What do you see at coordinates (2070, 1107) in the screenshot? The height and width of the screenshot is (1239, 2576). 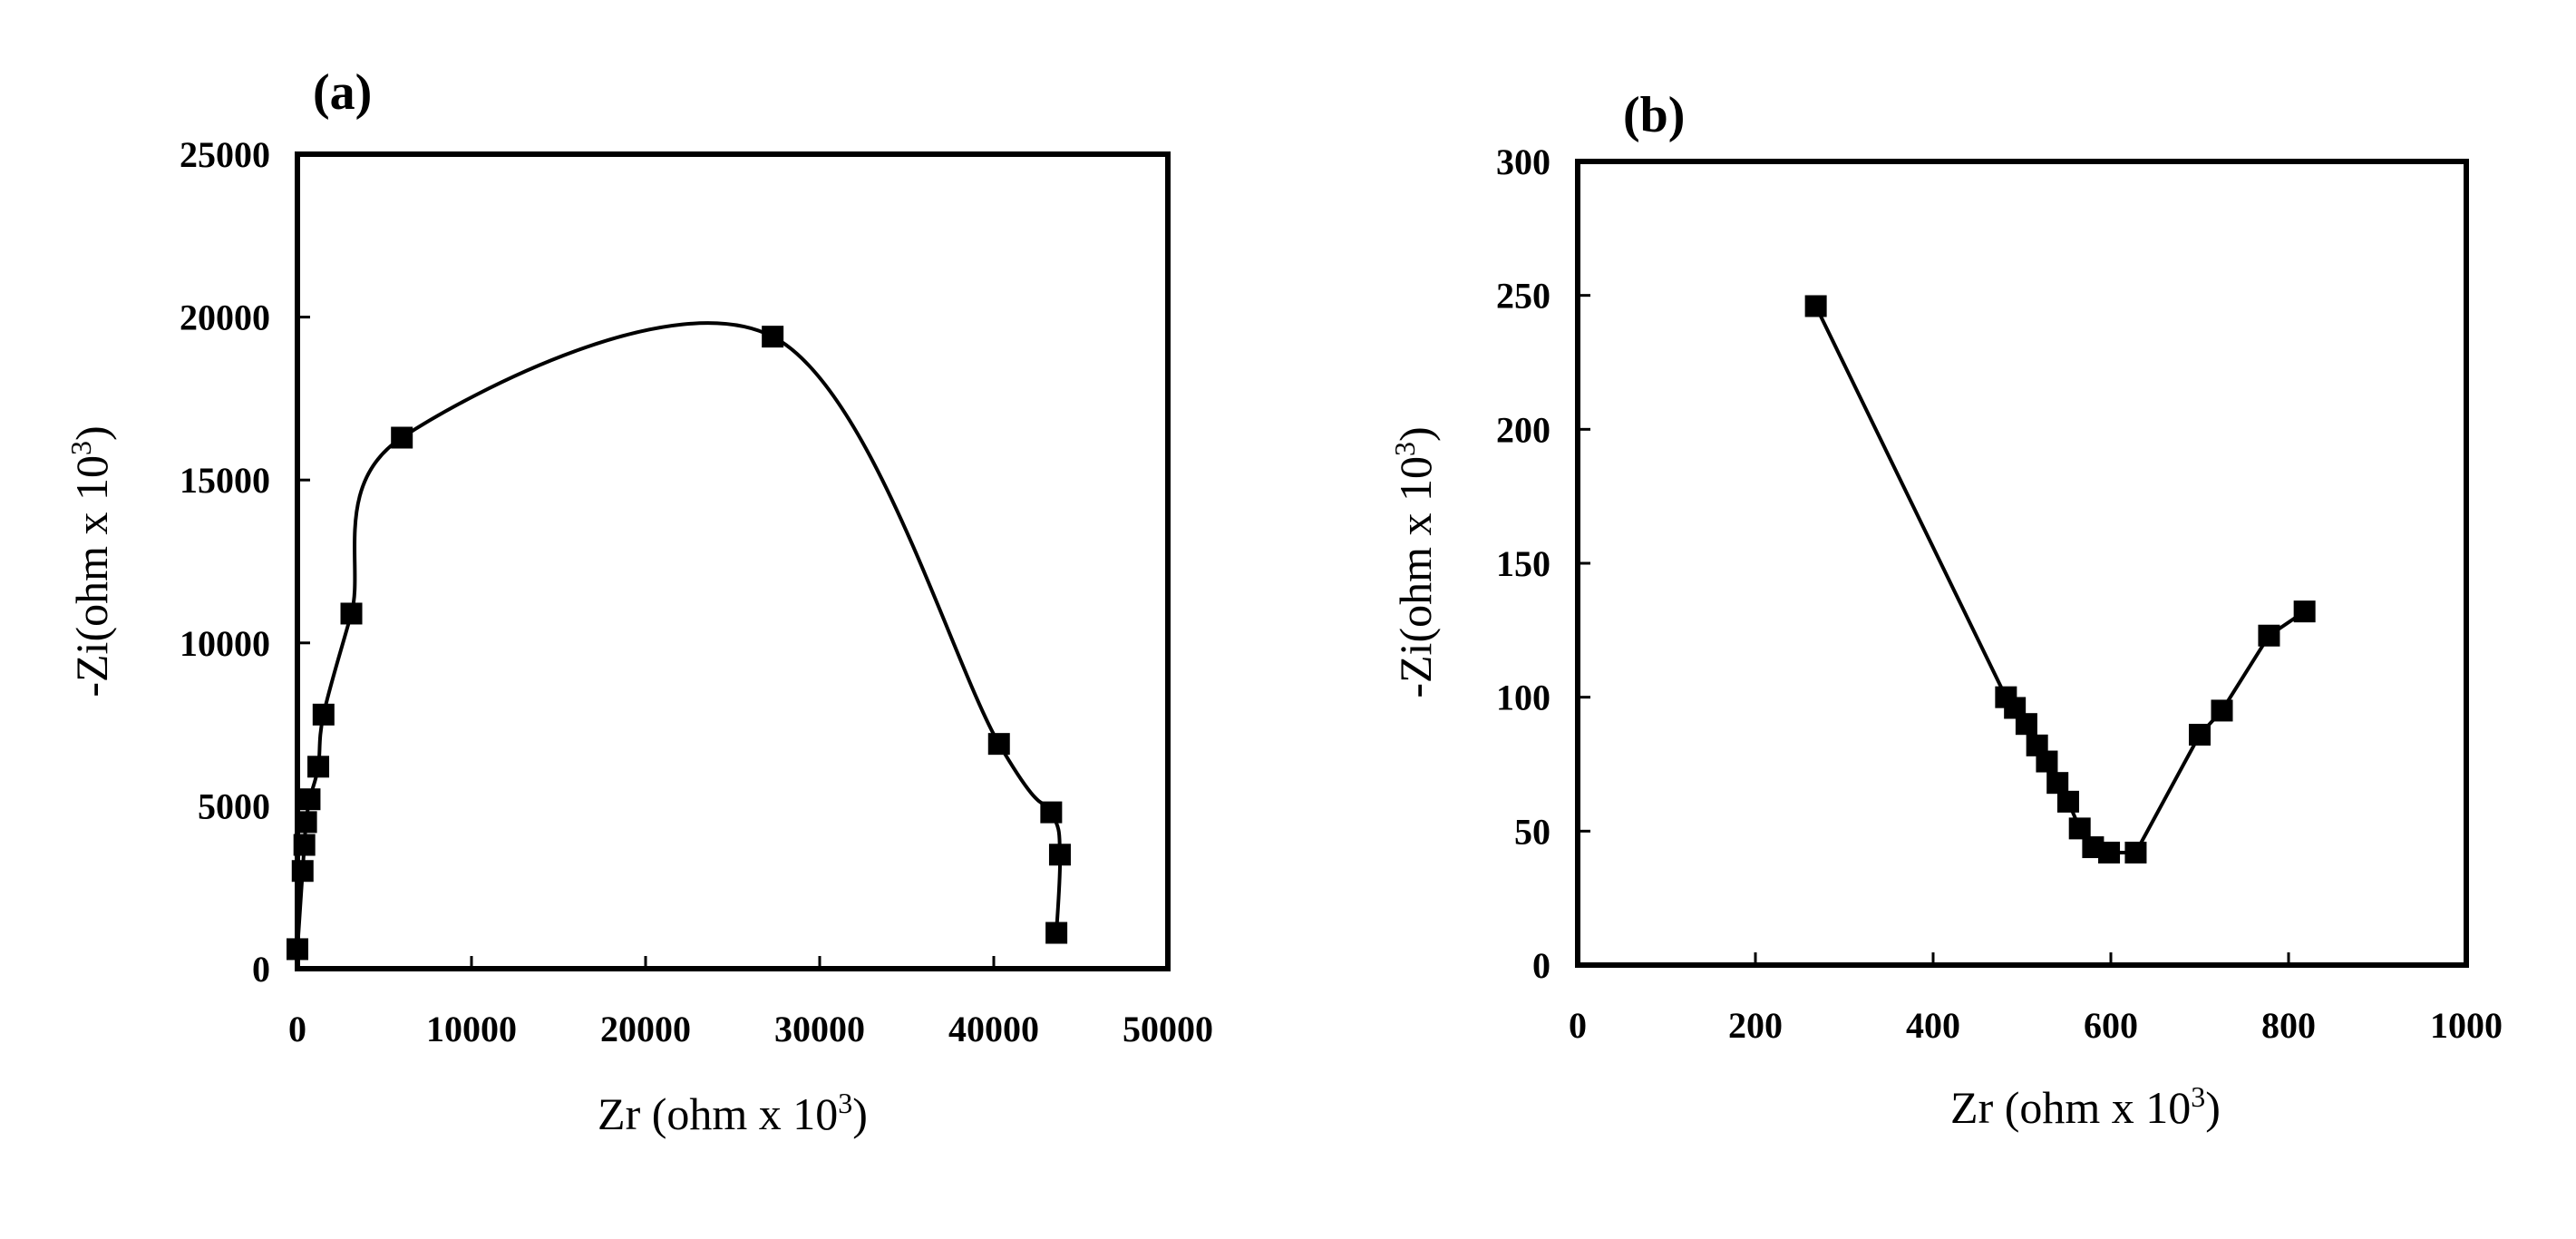 I see `x-axis-title-b-text: Zr (ohm x 10` at bounding box center [2070, 1107].